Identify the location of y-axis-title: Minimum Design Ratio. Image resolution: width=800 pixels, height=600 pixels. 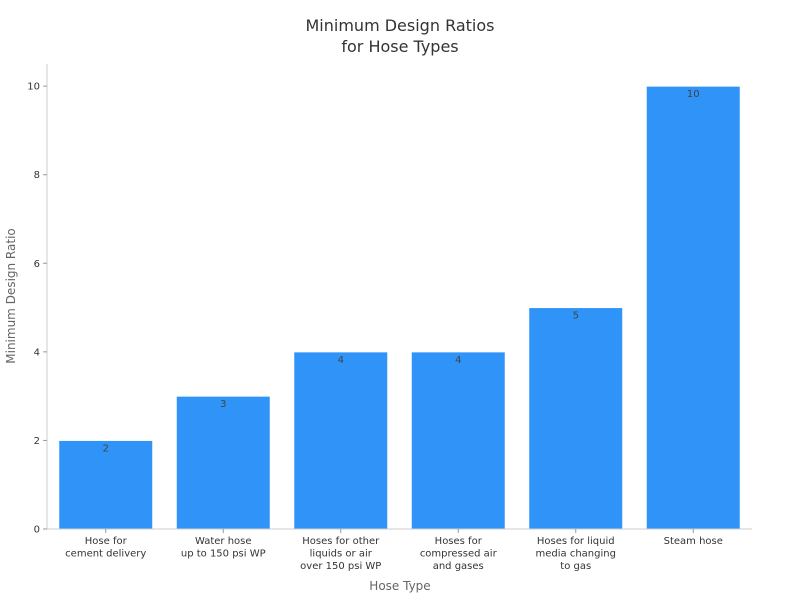
(11, 295).